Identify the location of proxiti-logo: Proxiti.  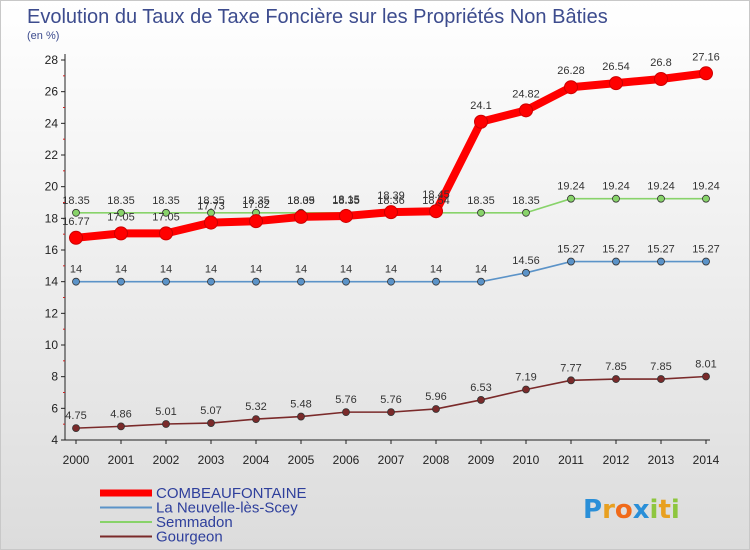
(631, 510).